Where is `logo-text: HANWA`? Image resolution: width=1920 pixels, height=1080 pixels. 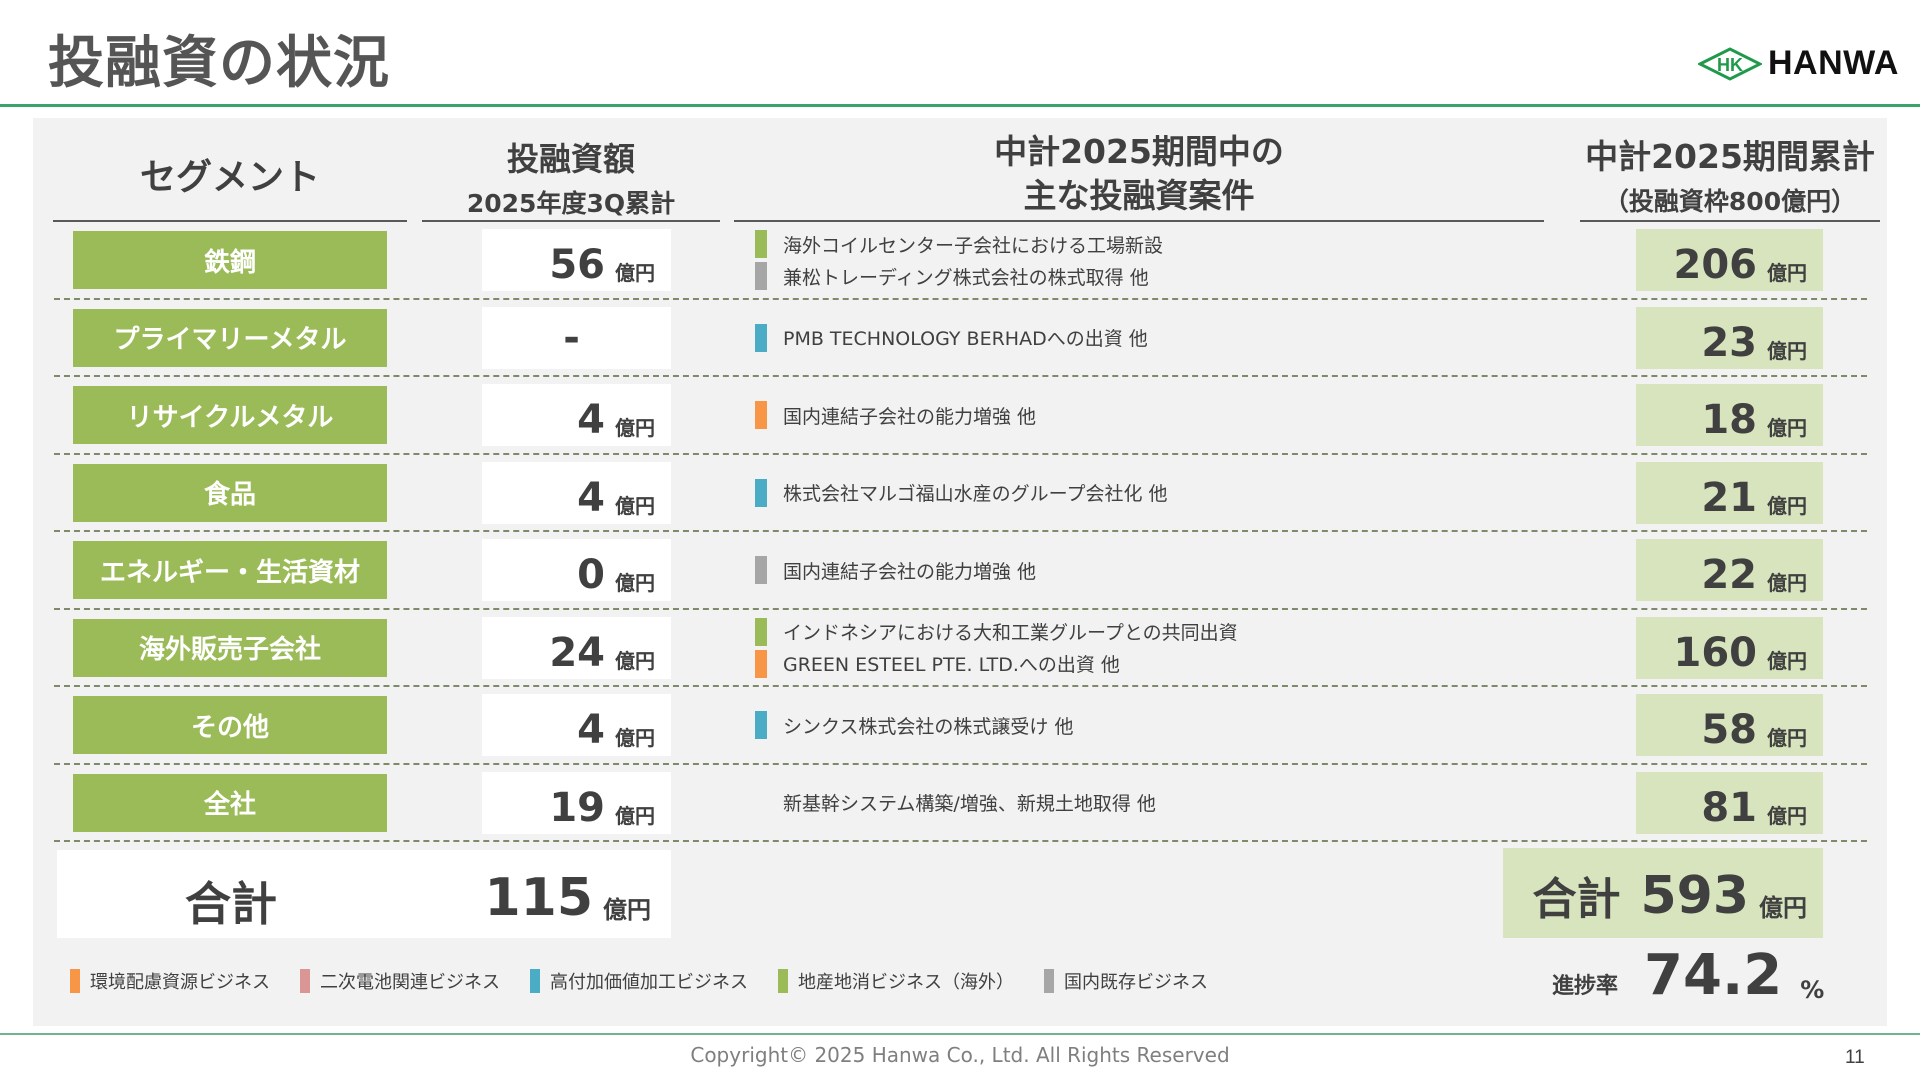
logo-text: HANWA is located at coordinates (1833, 63).